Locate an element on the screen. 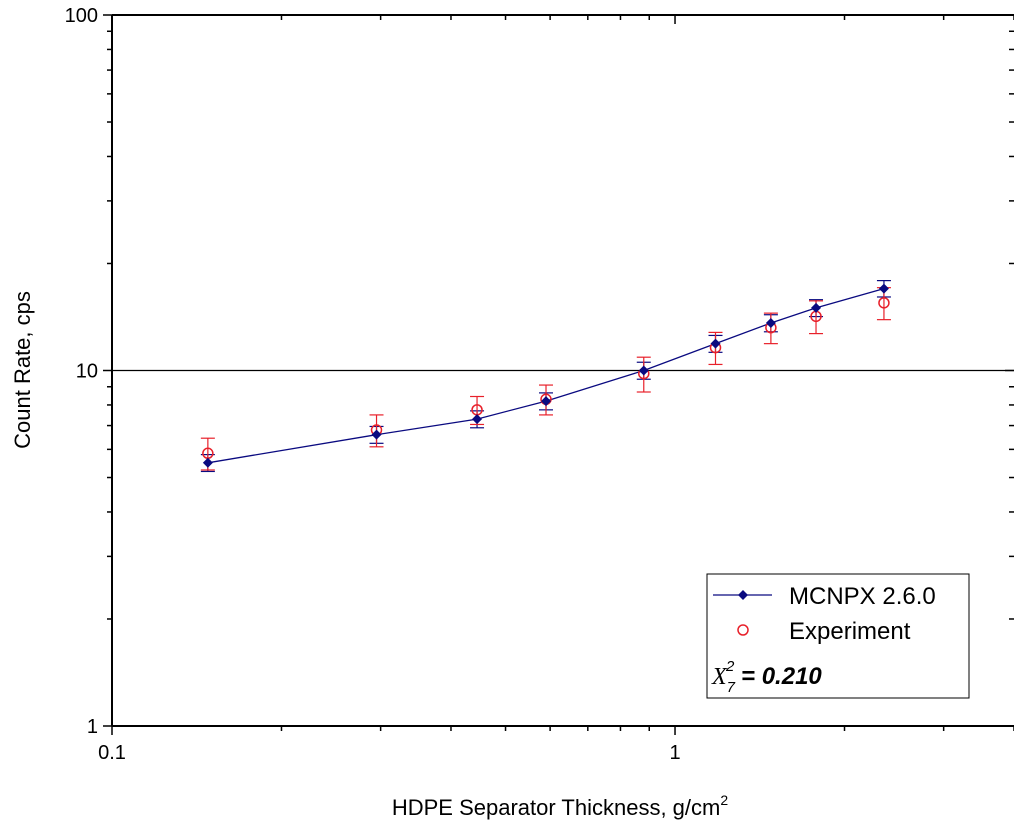 The image size is (1014, 824). legend: MCNPX 2.6.0 Experiment X7 2 = 0.210 is located at coordinates (838, 636).